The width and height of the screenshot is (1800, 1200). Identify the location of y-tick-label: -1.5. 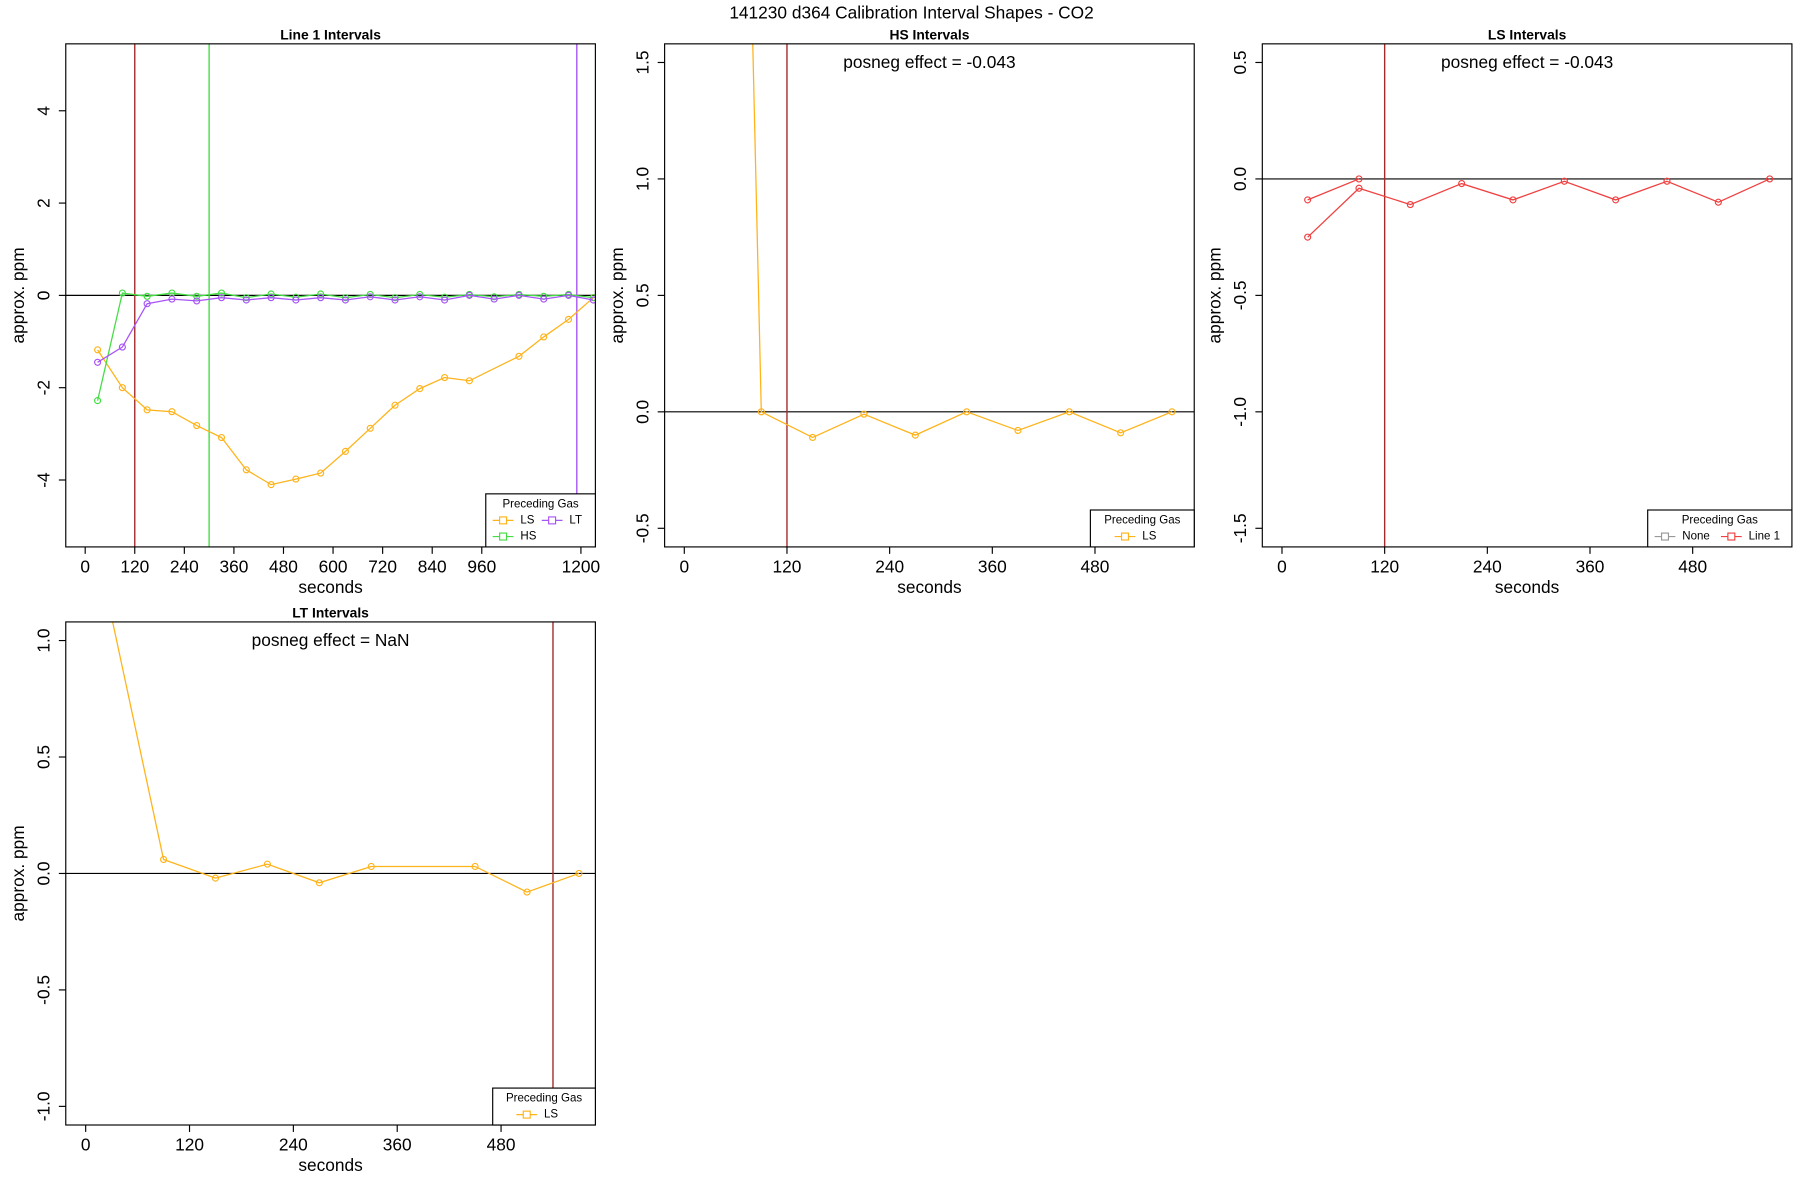
(1240, 528).